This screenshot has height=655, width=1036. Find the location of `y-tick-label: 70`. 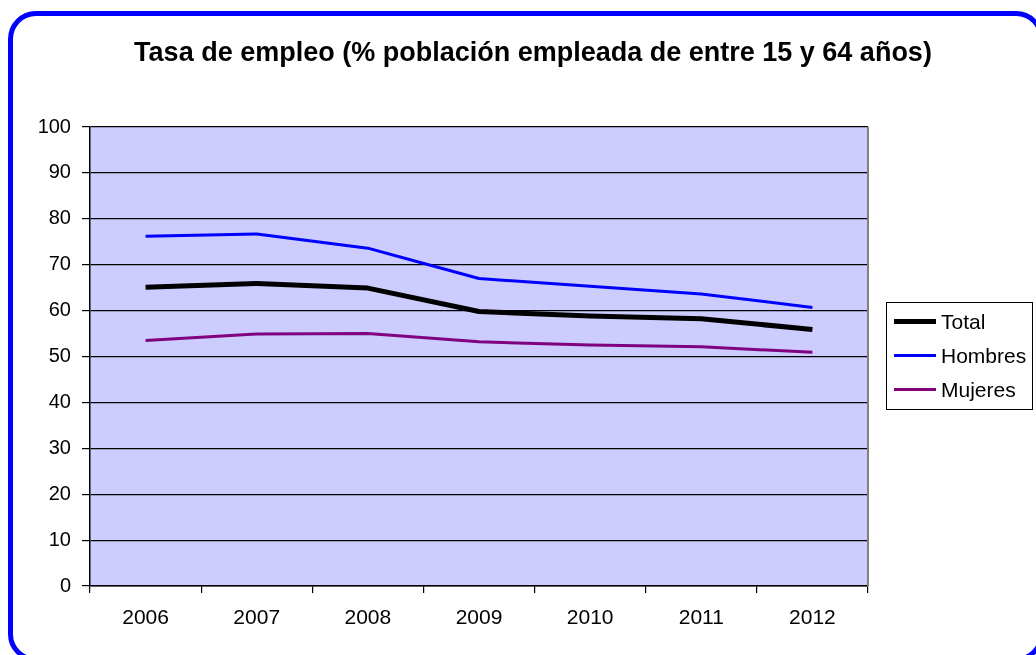

y-tick-label: 70 is located at coordinates (59, 263).